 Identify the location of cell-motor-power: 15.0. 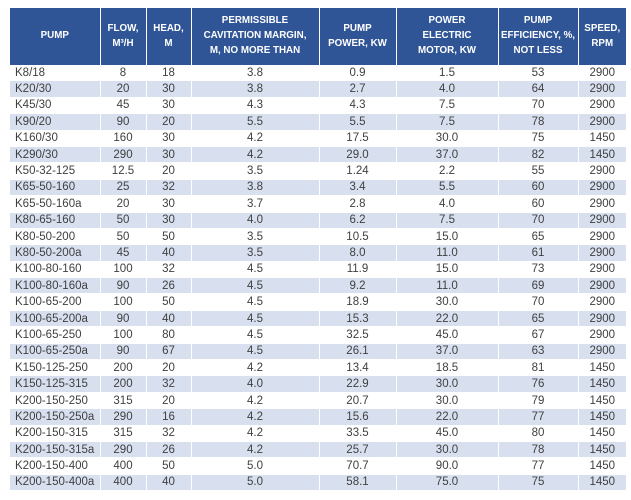
(446, 237).